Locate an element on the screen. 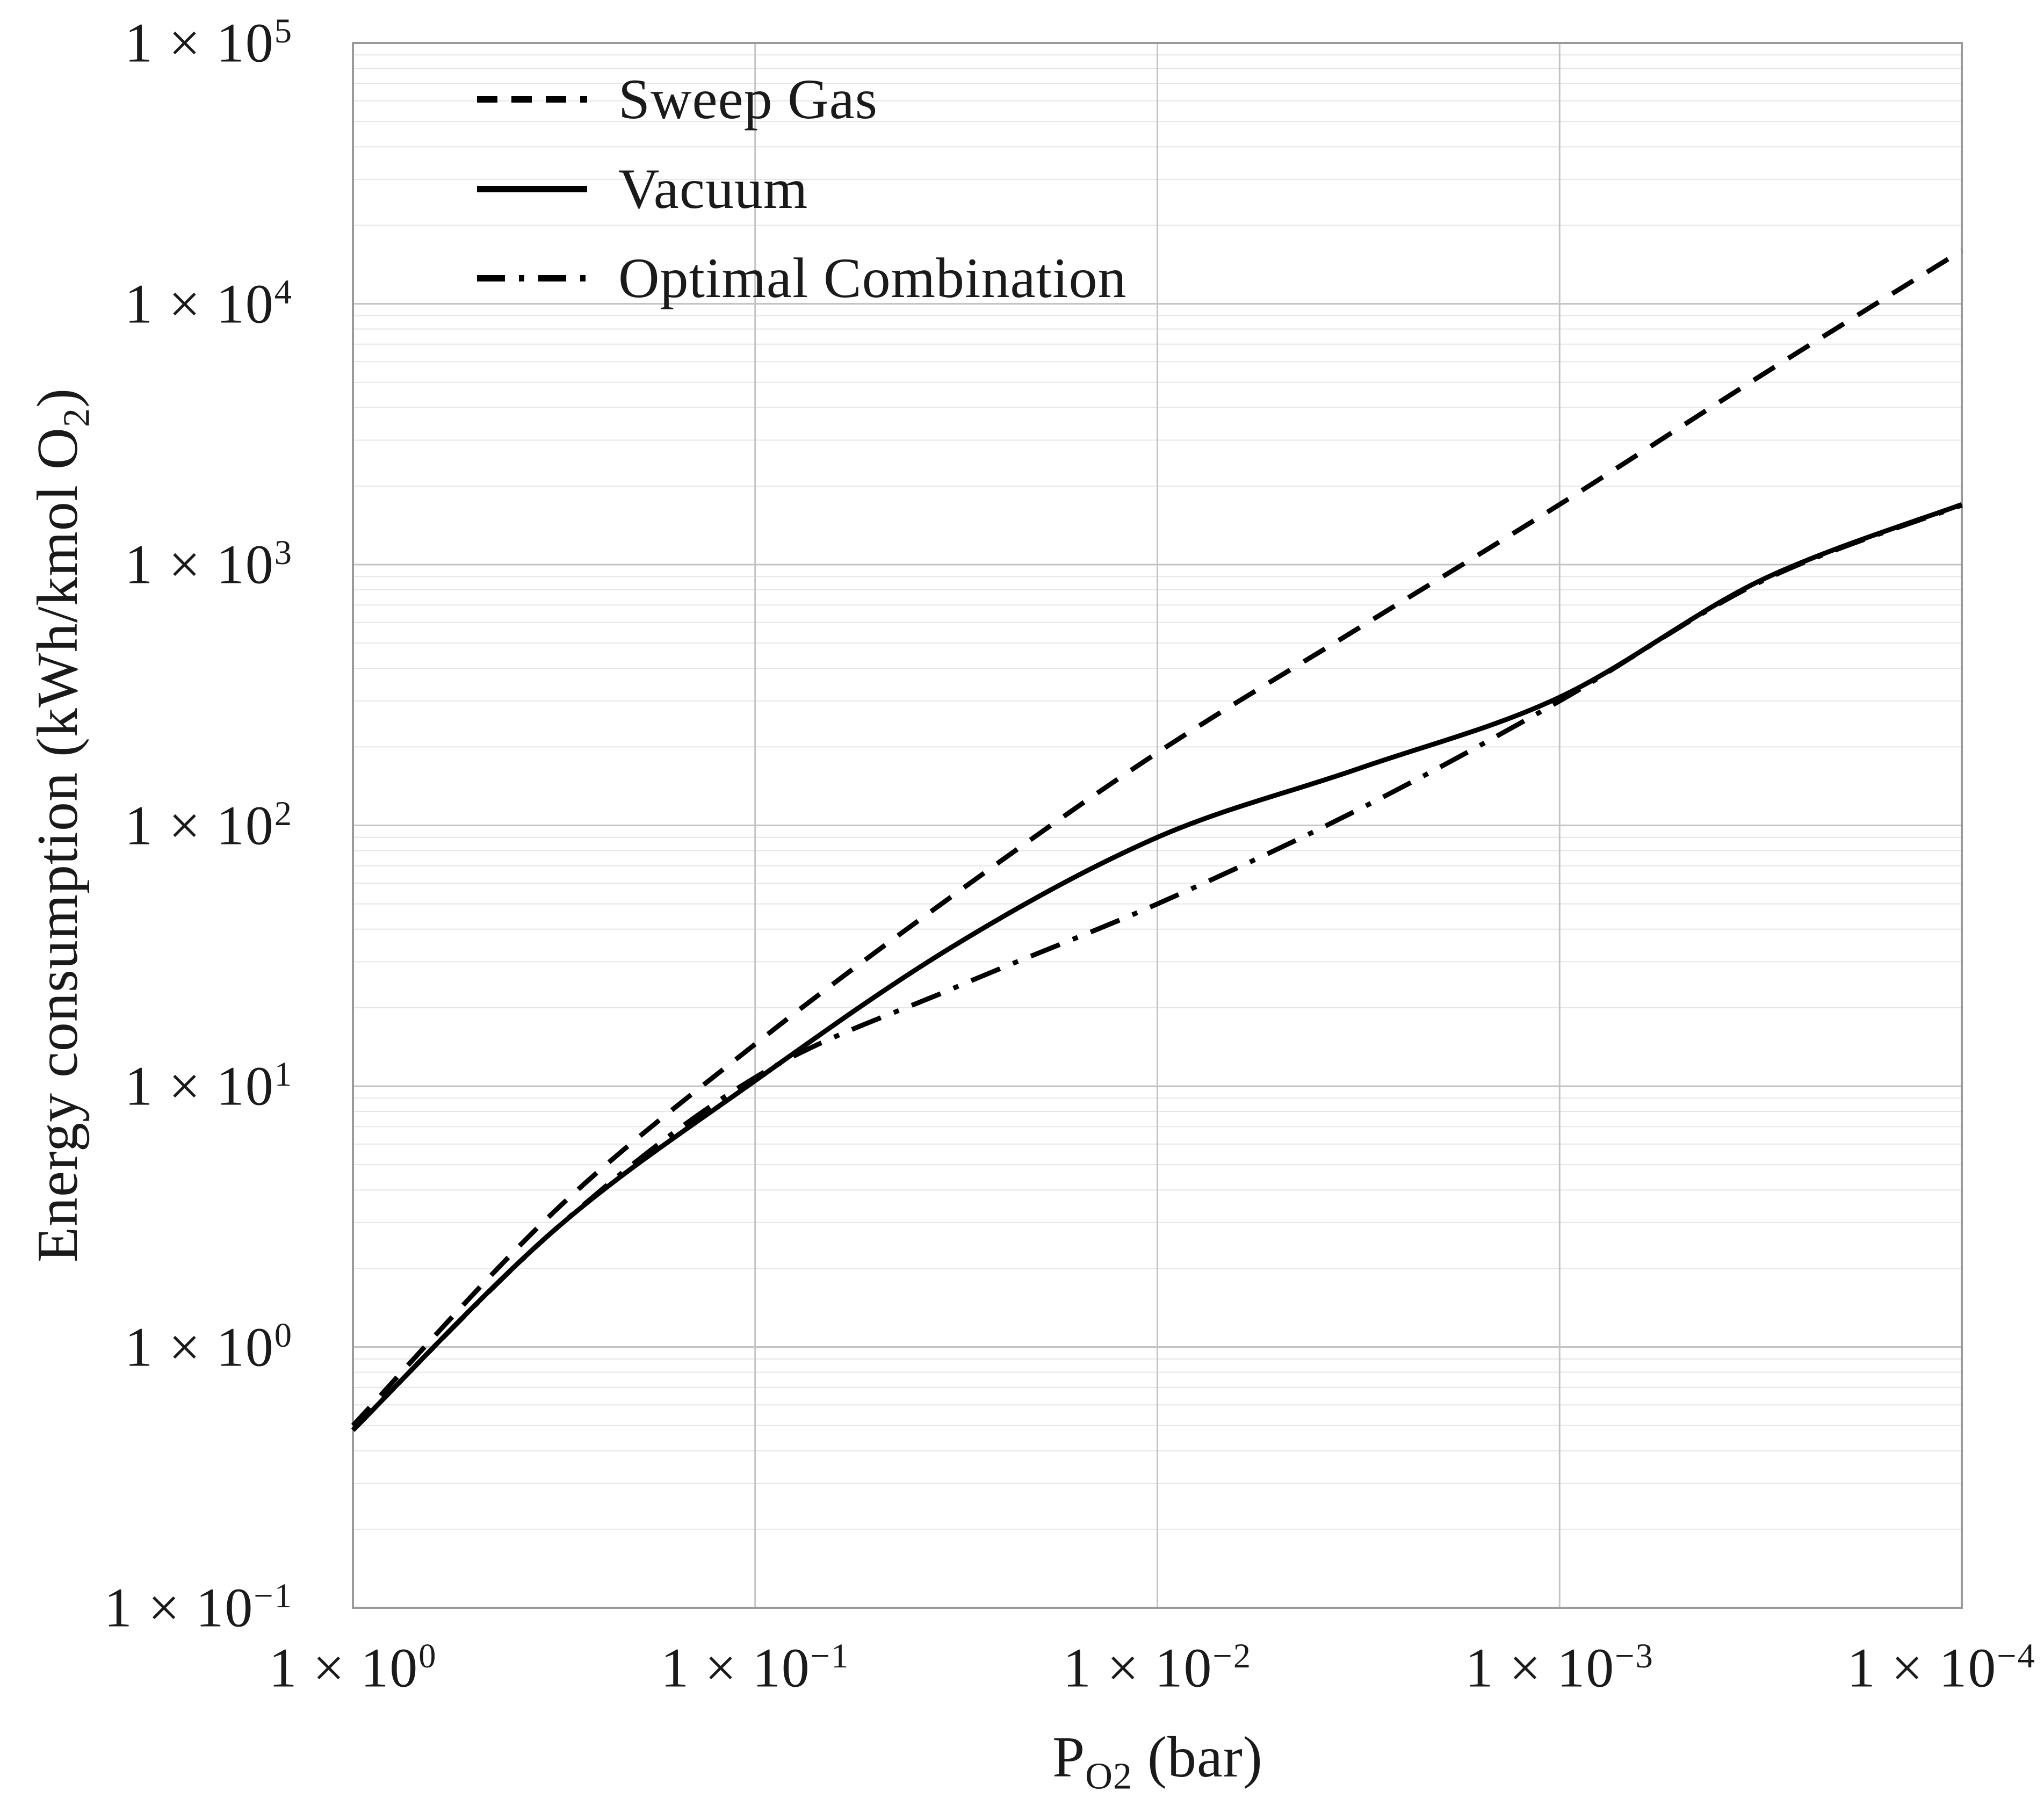 This screenshot has height=1813, width=2044. x-axis-title-text: P is located at coordinates (1069, 1757).